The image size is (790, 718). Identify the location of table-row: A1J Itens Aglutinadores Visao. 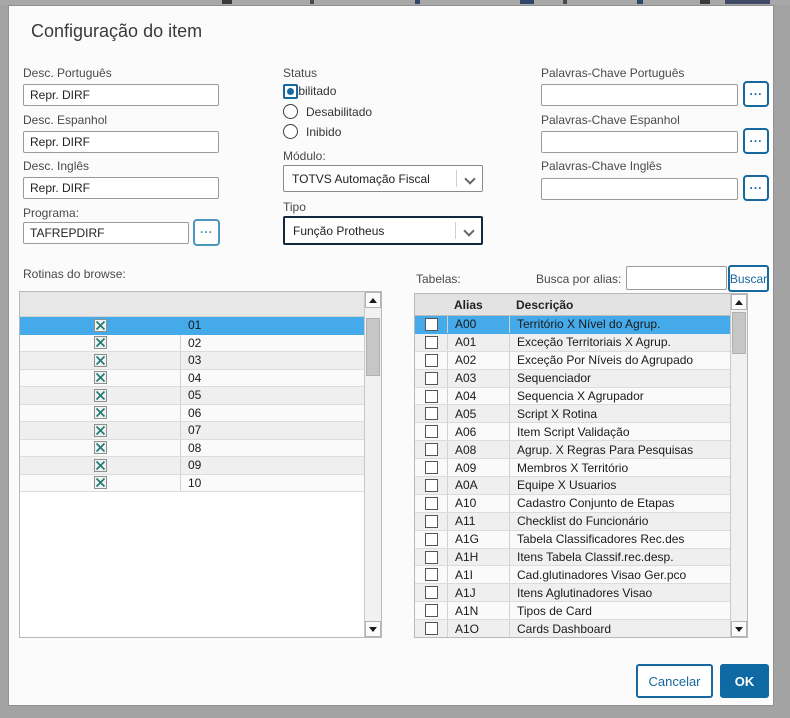
(572, 593).